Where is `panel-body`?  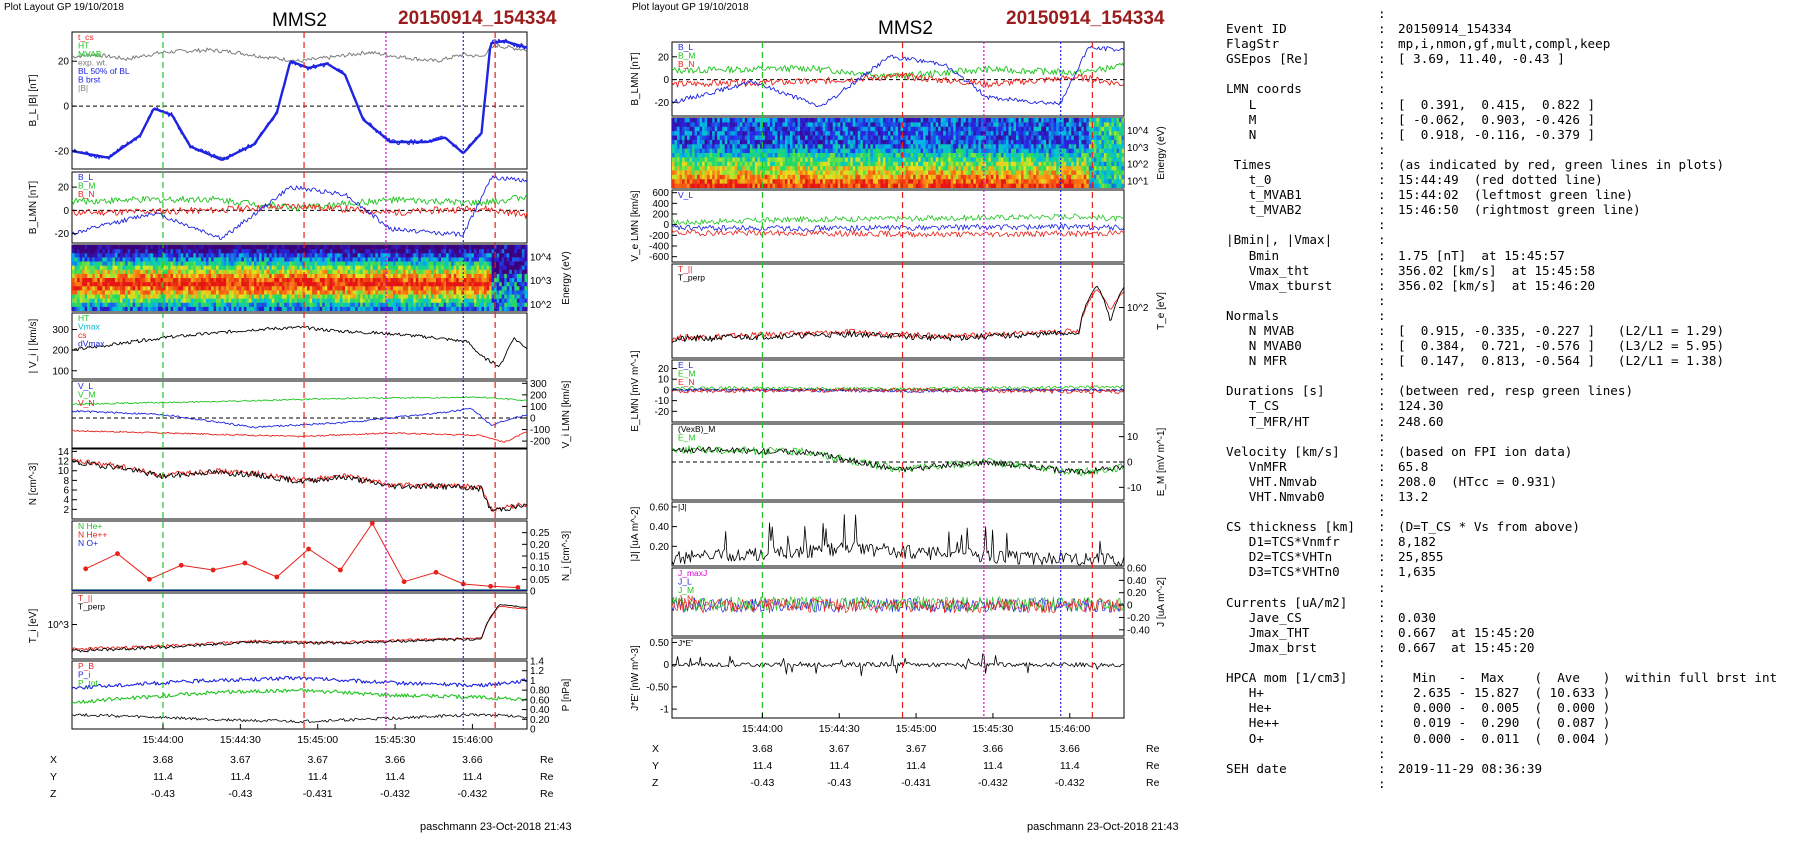 panel-body is located at coordinates (299, 699).